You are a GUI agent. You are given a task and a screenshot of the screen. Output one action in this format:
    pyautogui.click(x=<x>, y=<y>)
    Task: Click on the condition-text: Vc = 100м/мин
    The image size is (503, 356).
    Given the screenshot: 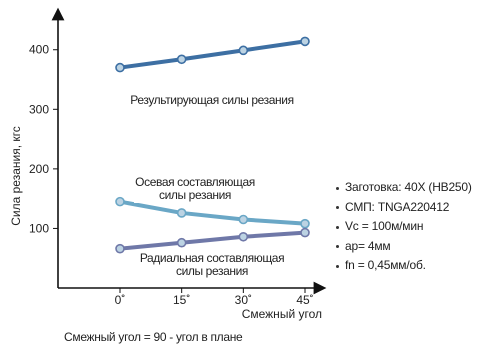 What is the action you would take?
    pyautogui.click(x=384, y=226)
    